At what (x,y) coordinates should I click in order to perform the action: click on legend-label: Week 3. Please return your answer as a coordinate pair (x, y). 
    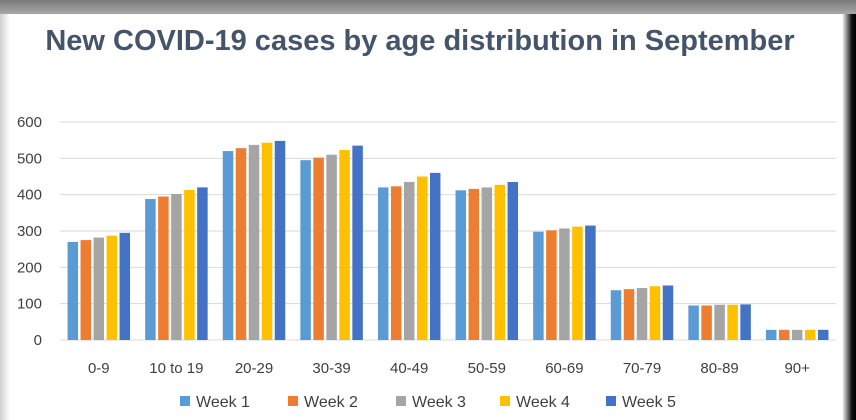
    Looking at the image, I should click on (439, 402).